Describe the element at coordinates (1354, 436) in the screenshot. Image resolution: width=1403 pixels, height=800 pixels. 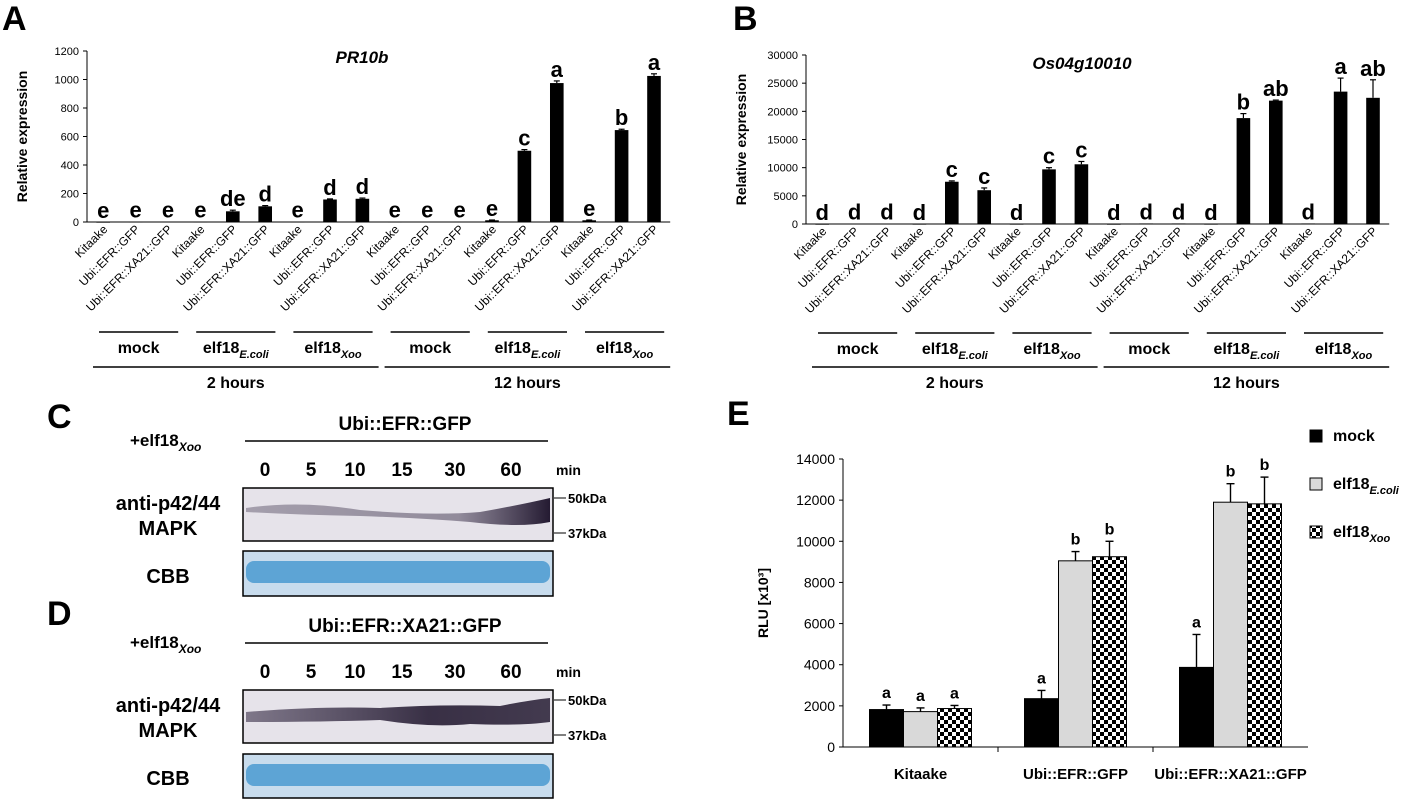
I see `chart-e-legend-label: mock` at that location.